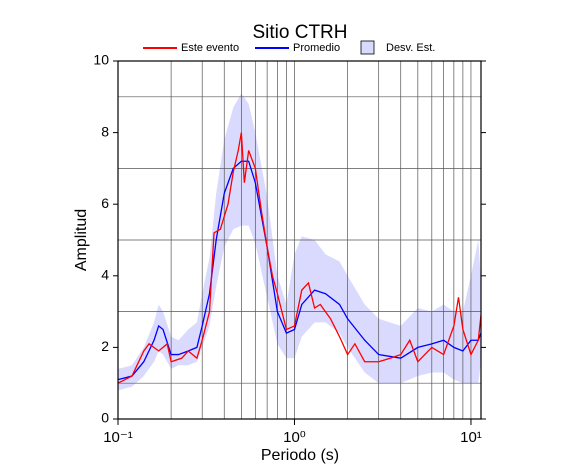  Describe the element at coordinates (105, 203) in the screenshot. I see `y-tick-label: 6` at that location.